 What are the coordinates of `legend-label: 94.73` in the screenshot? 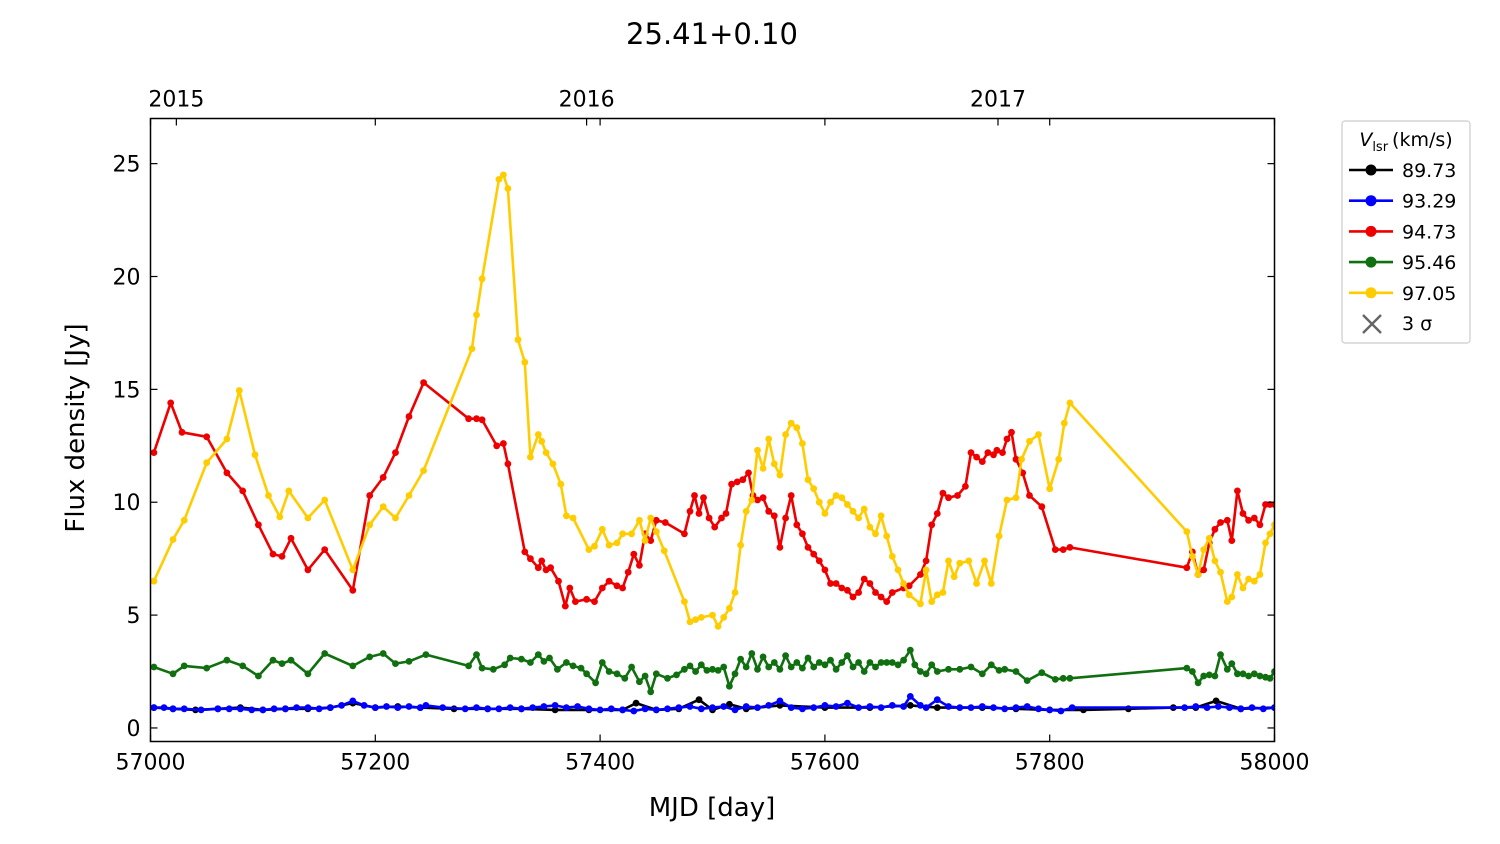 It's located at (1429, 232).